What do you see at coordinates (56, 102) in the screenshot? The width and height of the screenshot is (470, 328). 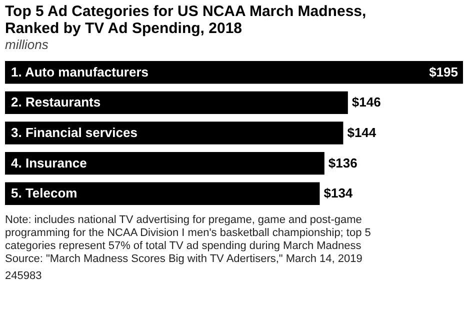 I see `y-tick-label: 2. Restaurants` at bounding box center [56, 102].